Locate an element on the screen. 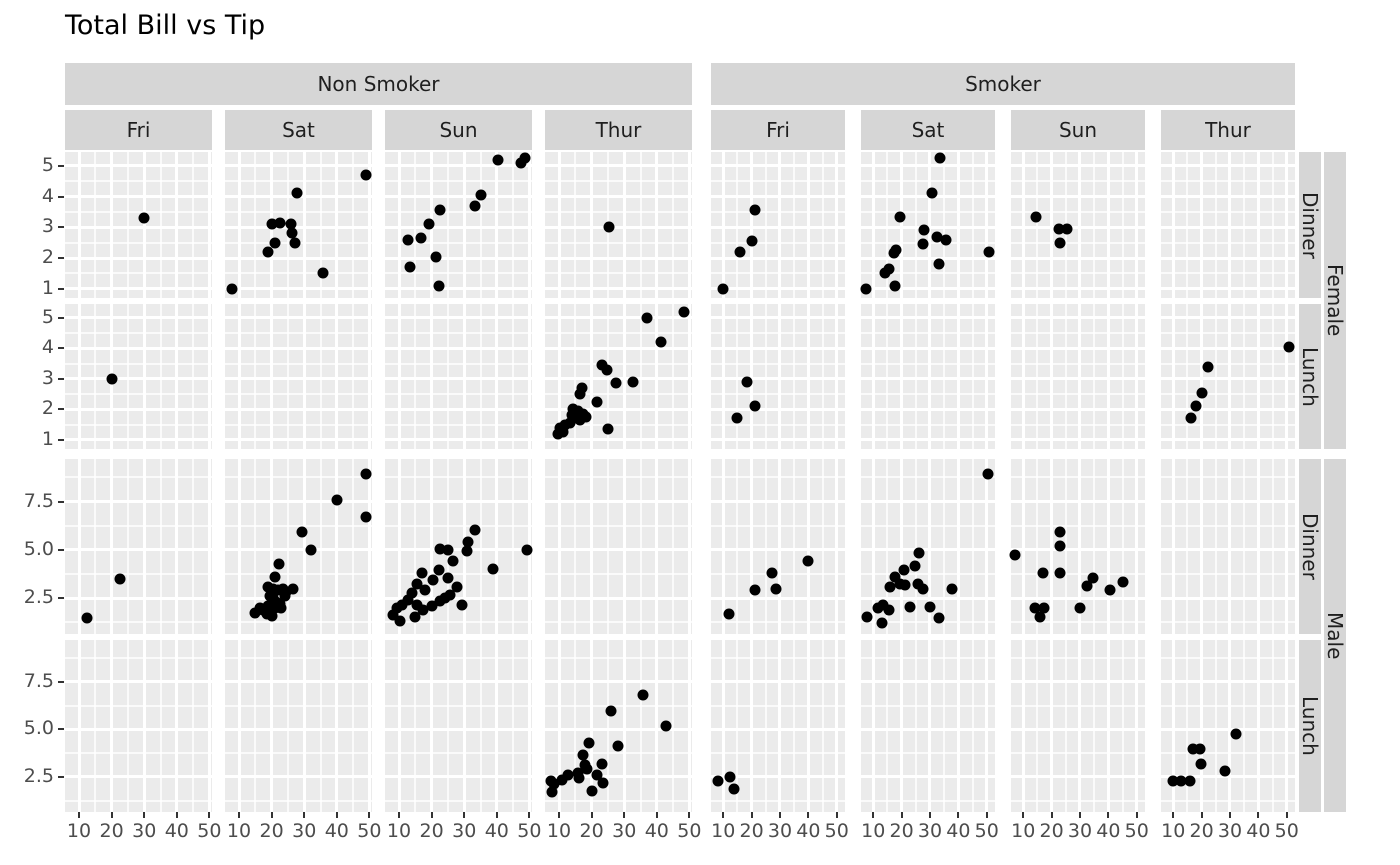 The width and height of the screenshot is (1400, 865). facet-strip-time: Lunch is located at coordinates (1310, 376).